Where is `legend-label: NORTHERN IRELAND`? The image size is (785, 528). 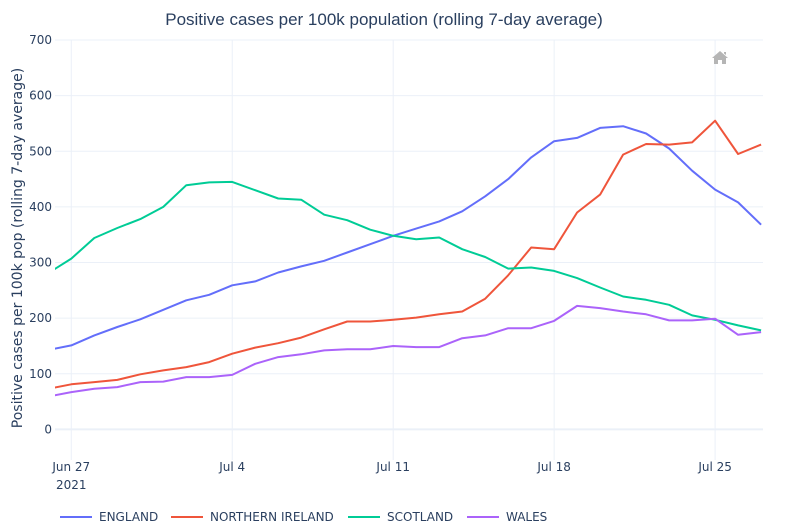
legend-label: NORTHERN IRELAND is located at coordinates (272, 517).